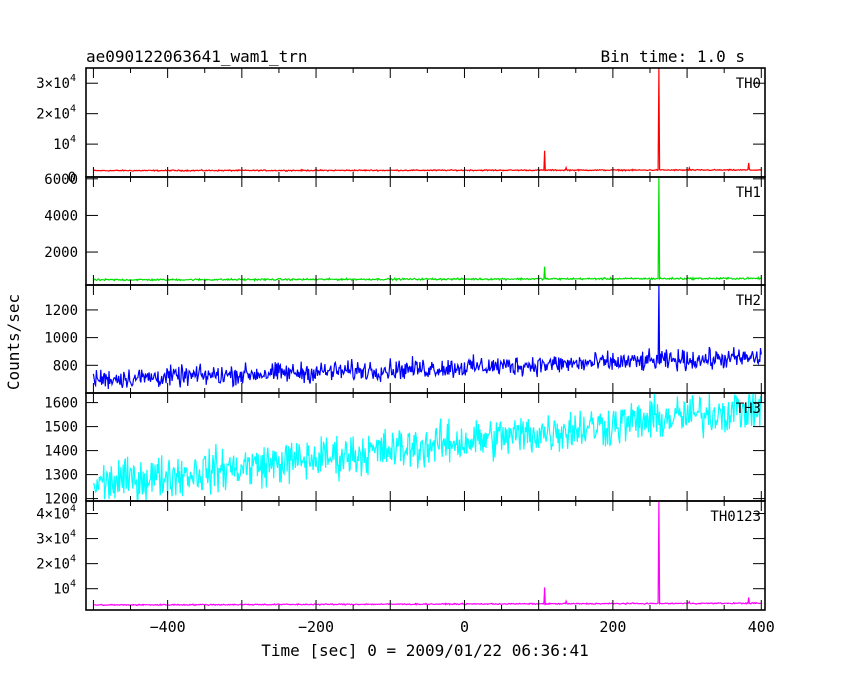  What do you see at coordinates (425, 650) in the screenshot?
I see `x-axis-label: Time [sec] 0 = 2009/01/22 06:36:41` at bounding box center [425, 650].